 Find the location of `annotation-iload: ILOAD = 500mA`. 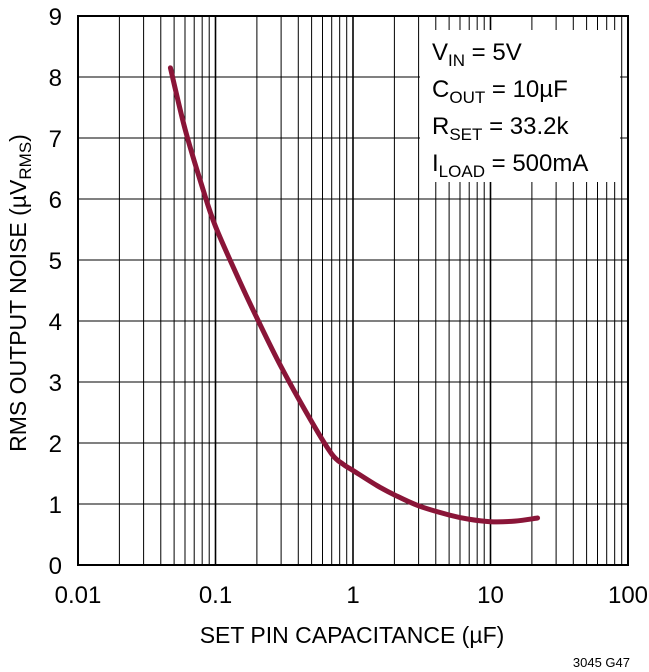

annotation-iload: ILOAD = 500mA is located at coordinates (510, 165).